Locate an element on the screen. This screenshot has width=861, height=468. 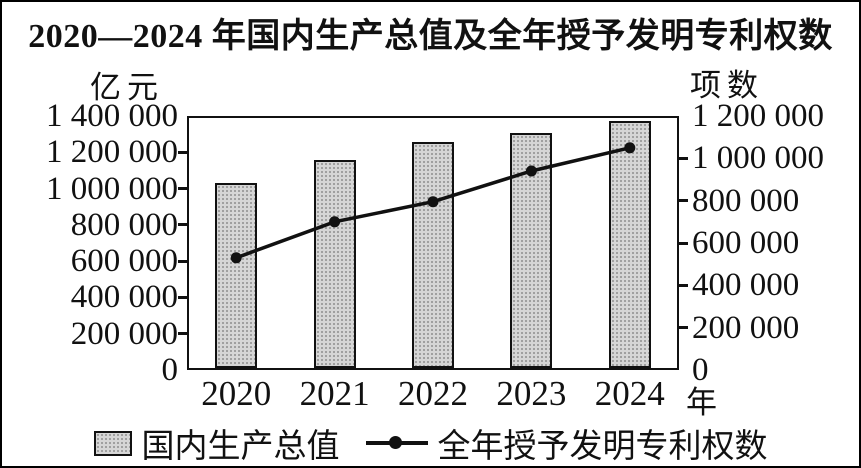
right-axis-tick-label: 600 000 is located at coordinates (746, 243).